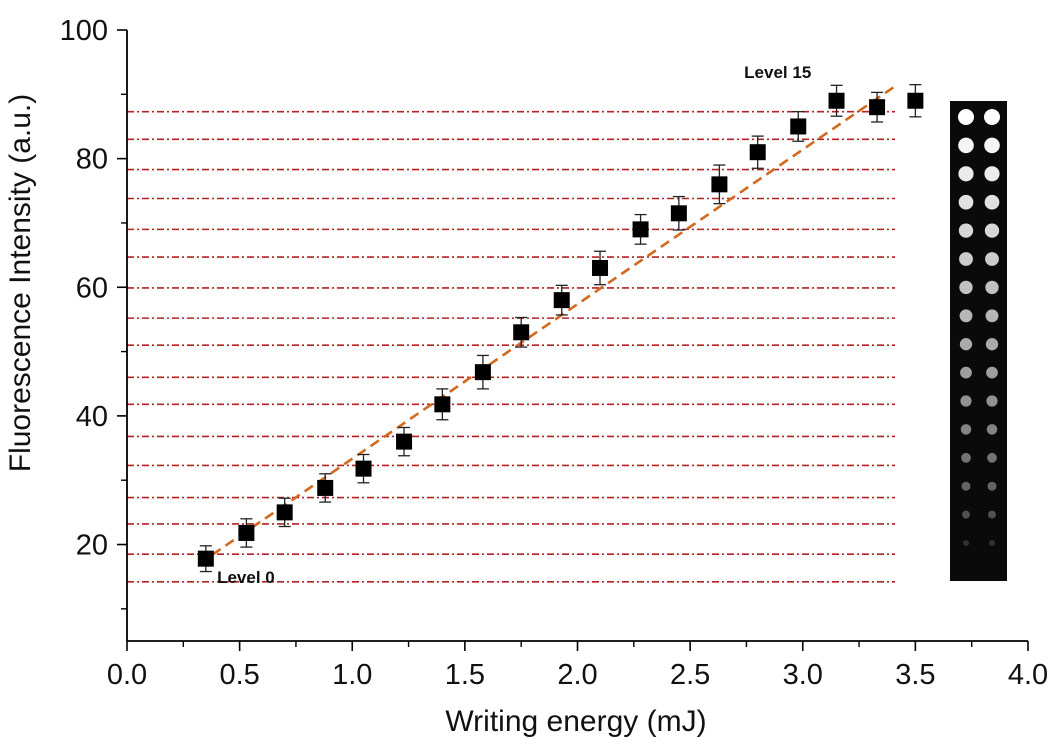 The width and height of the screenshot is (1062, 755). I want to click on x-tick-label-2: 1.0, so click(352, 675).